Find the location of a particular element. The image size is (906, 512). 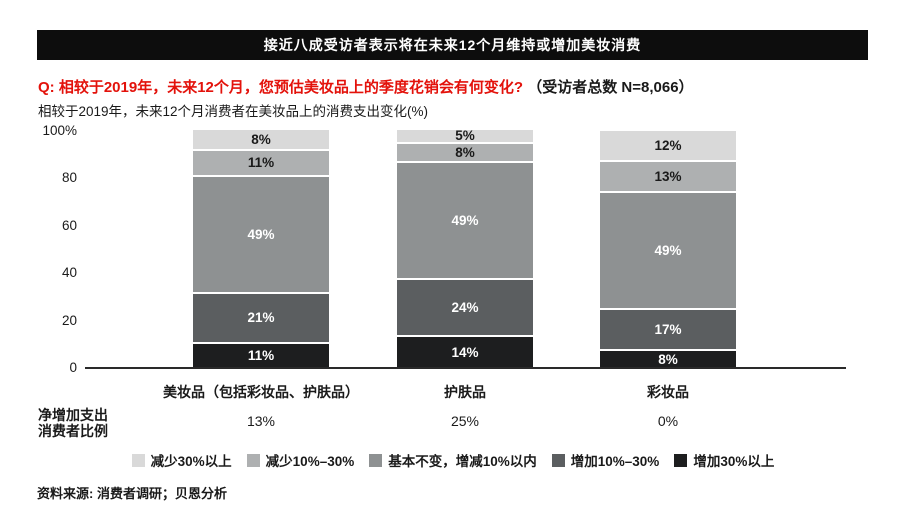

y-axis-tick-label: 40 is located at coordinates (69, 272).